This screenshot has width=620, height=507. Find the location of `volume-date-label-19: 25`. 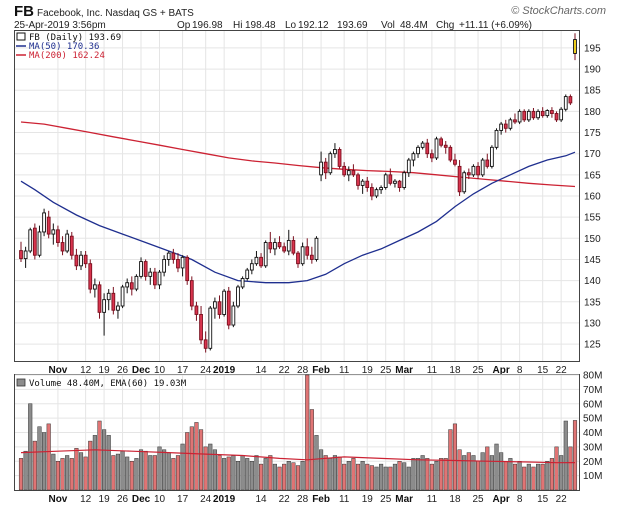

volume-date-label-19: 25 is located at coordinates (478, 499).